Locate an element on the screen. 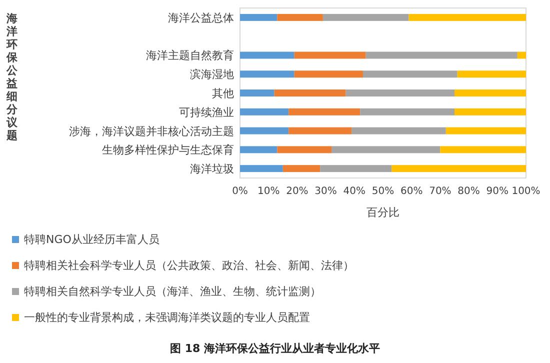  x-tick-label: 80% is located at coordinates (469, 191).